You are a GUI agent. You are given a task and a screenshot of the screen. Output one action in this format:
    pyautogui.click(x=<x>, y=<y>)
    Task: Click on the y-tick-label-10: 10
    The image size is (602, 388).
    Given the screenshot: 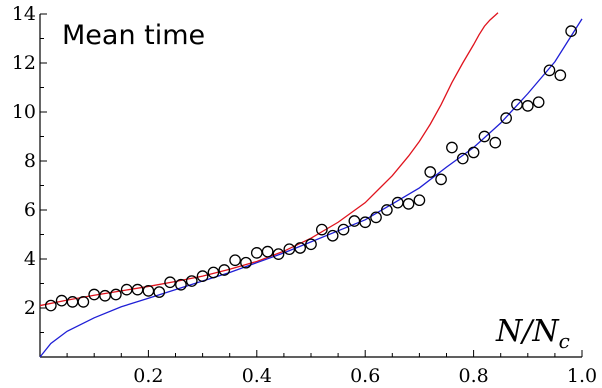 What is the action you would take?
    pyautogui.click(x=24, y=112)
    